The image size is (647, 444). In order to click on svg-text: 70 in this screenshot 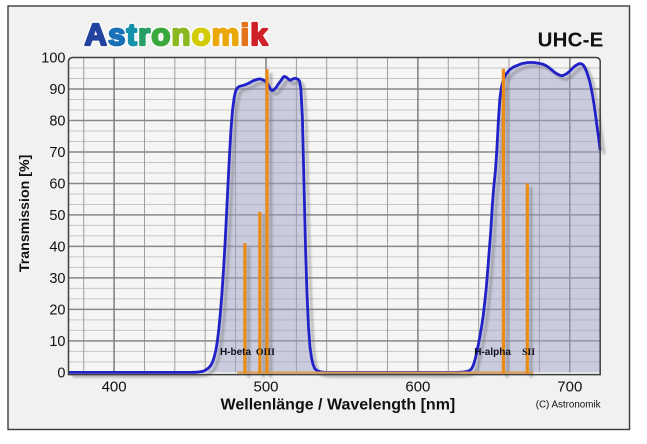, I will do `click(57, 153)`.